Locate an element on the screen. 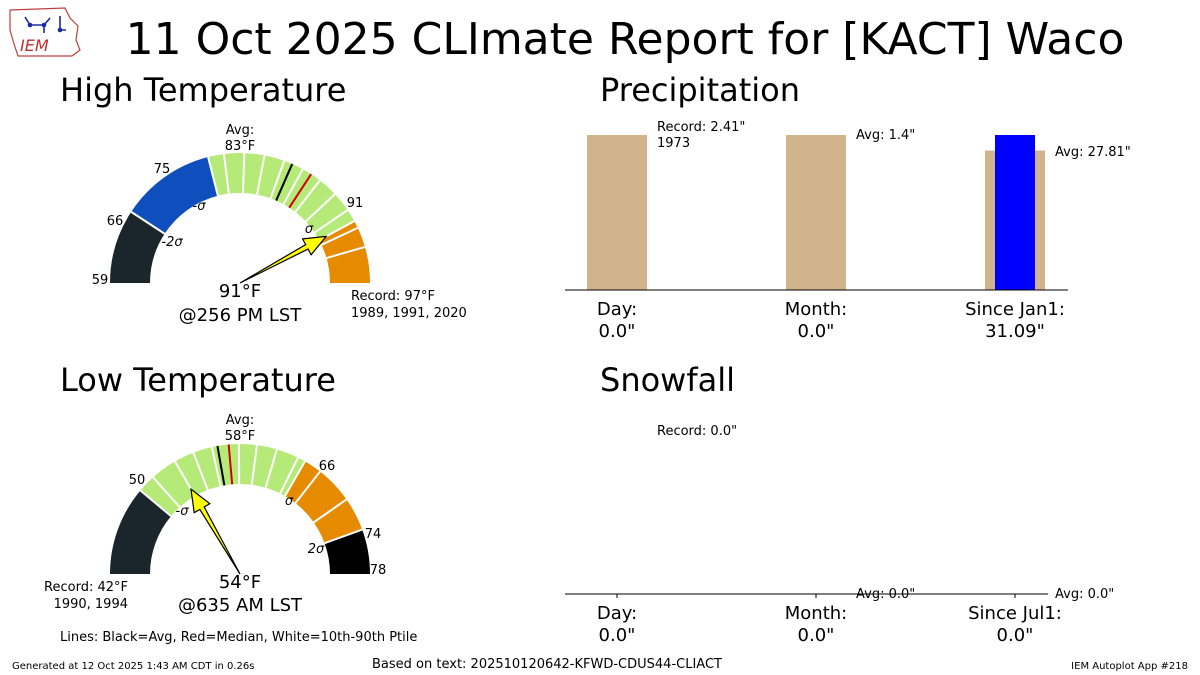  app-id: IEM Autoplot App #218 is located at coordinates (1129, 666).